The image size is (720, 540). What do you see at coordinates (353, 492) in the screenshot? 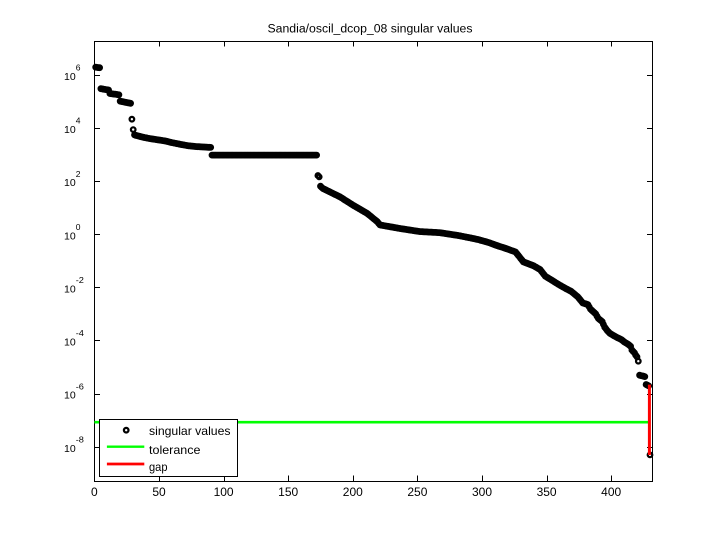
I see `svg-text: 200` at bounding box center [353, 492].